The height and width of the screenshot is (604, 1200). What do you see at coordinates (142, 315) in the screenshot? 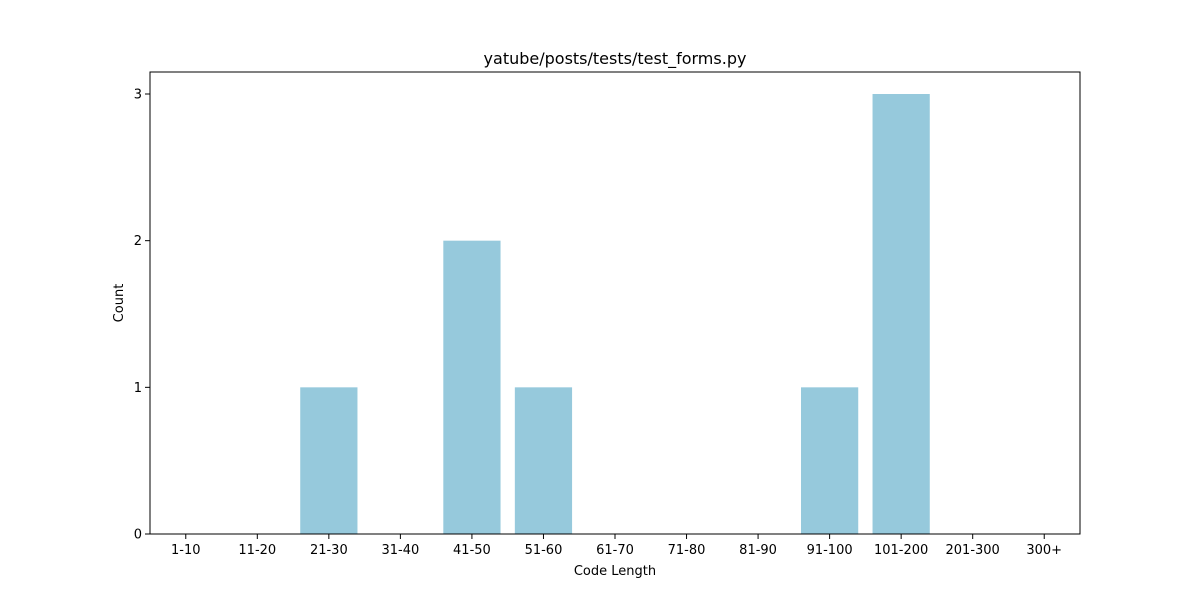
I see `y-axis-ticks: 0 1 2 3` at bounding box center [142, 315].